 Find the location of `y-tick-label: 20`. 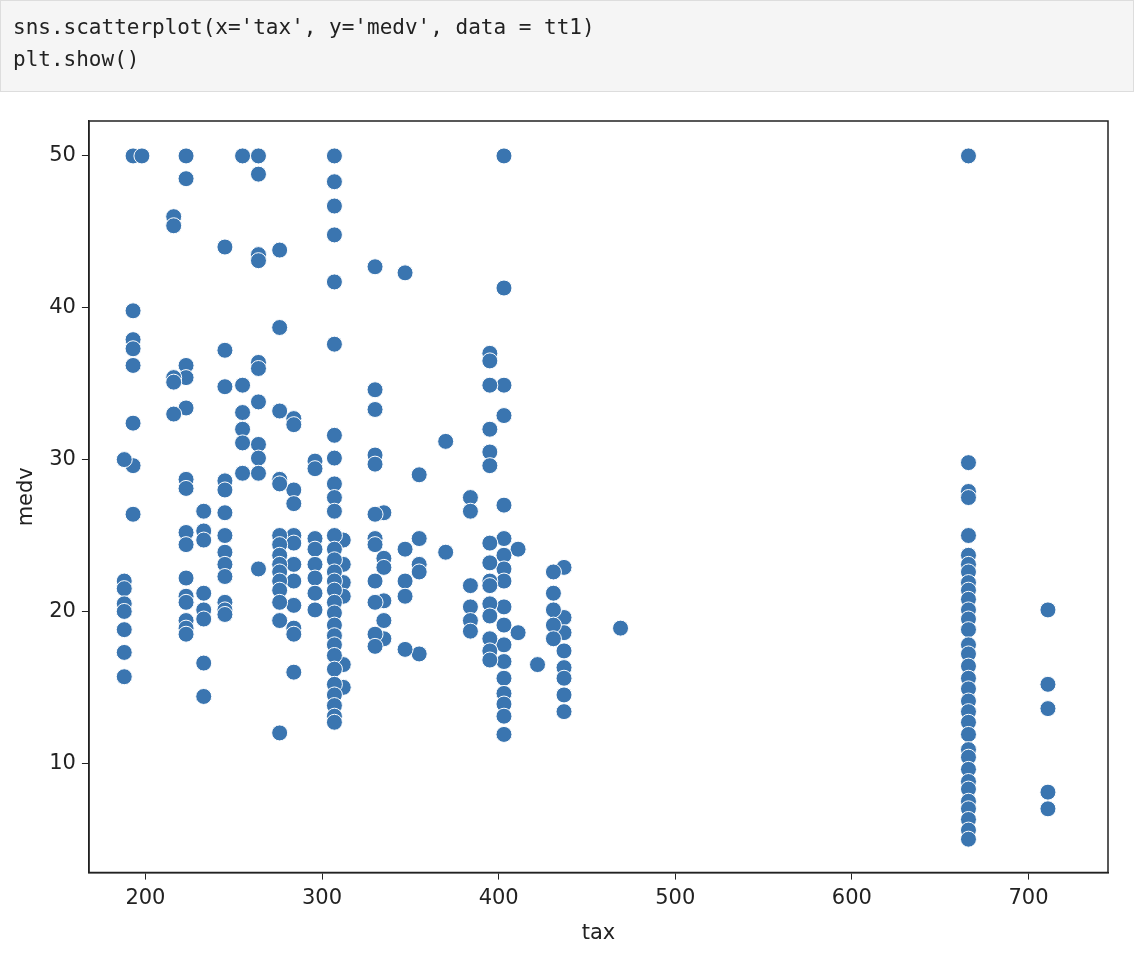

y-tick-label: 20 is located at coordinates (62, 609).